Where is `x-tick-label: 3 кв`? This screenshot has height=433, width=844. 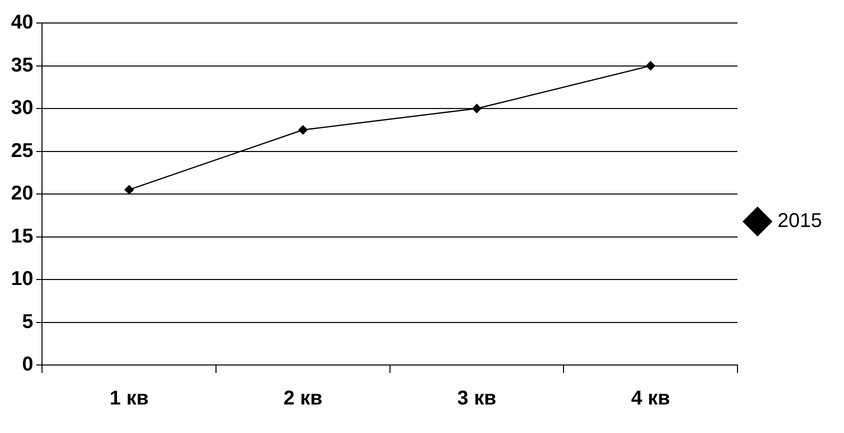
x-tick-label: 3 кв is located at coordinates (476, 399).